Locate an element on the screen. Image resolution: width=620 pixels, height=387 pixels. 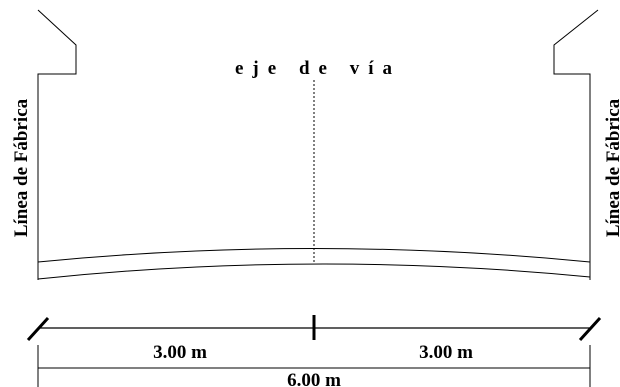
left-boundary-label: Línea de Fábrica is located at coordinates (21, 167).